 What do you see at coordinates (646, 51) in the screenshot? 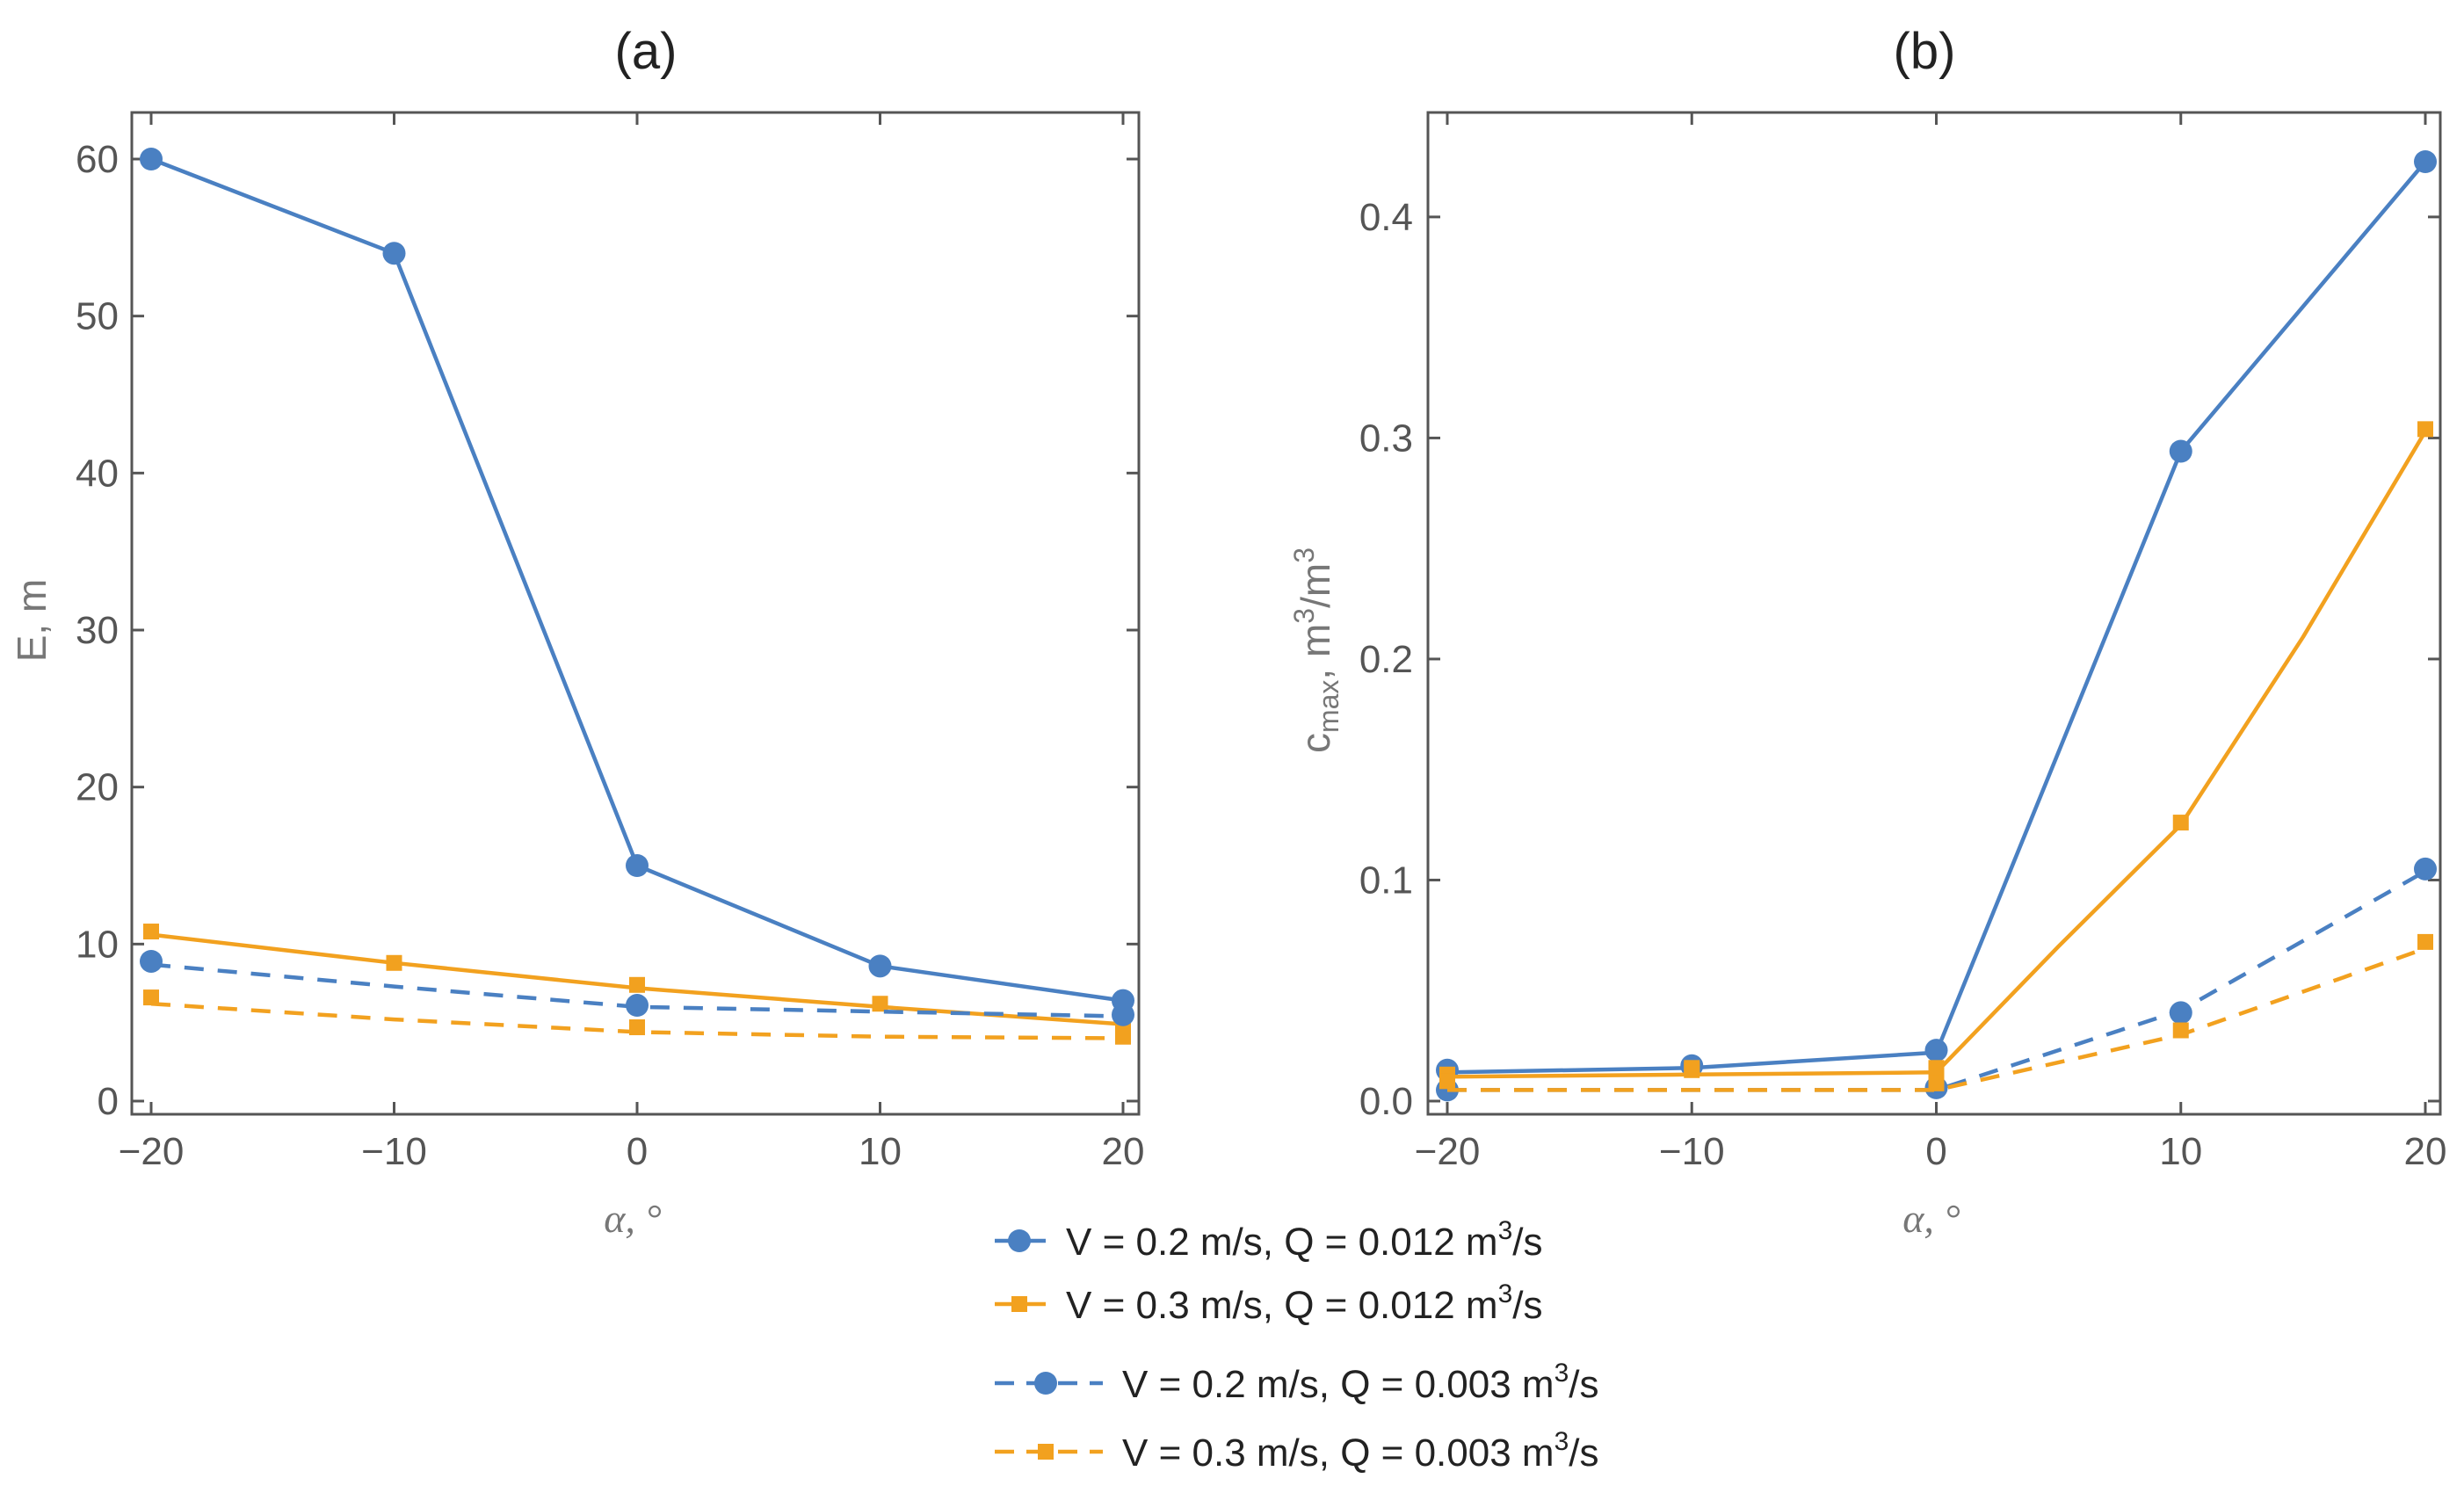
I see `panel-a-title: (a)` at bounding box center [646, 51].